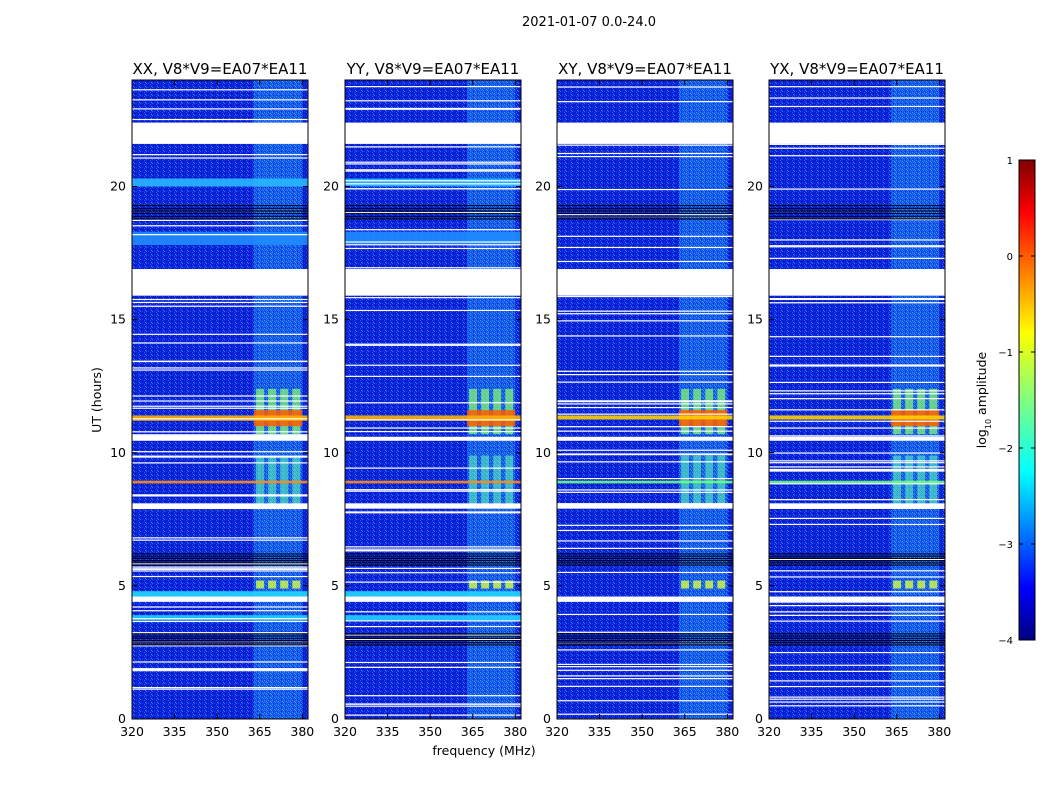 This screenshot has width=1050, height=800. What do you see at coordinates (175, 731) in the screenshot?
I see `x-tick-label: 335` at bounding box center [175, 731].